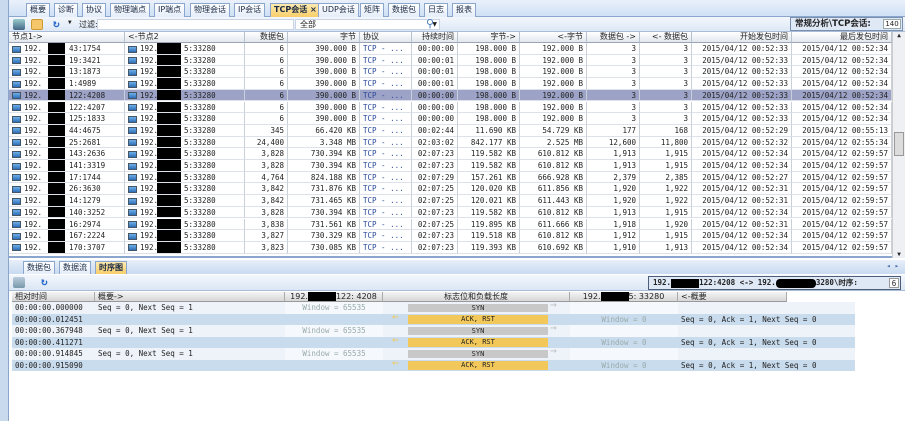 The height and width of the screenshot is (421, 905). I want to click on tab-1: 诊断, so click(66, 10).